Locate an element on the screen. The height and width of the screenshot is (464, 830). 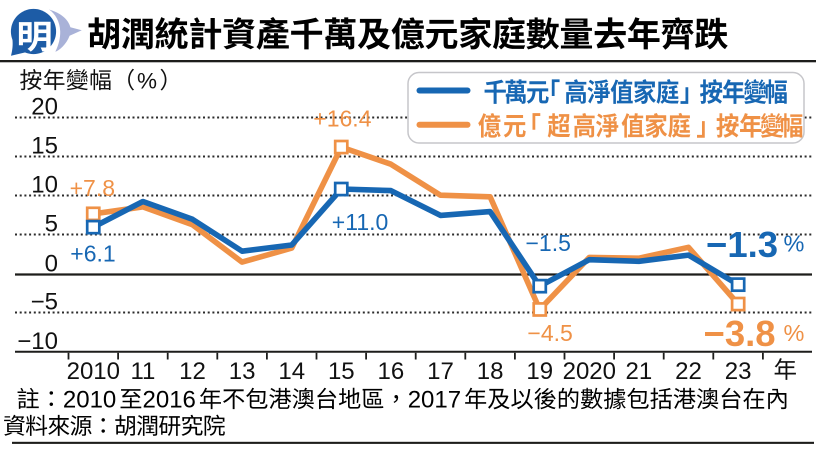
svg-text: 2016 is located at coordinates (169, 399).